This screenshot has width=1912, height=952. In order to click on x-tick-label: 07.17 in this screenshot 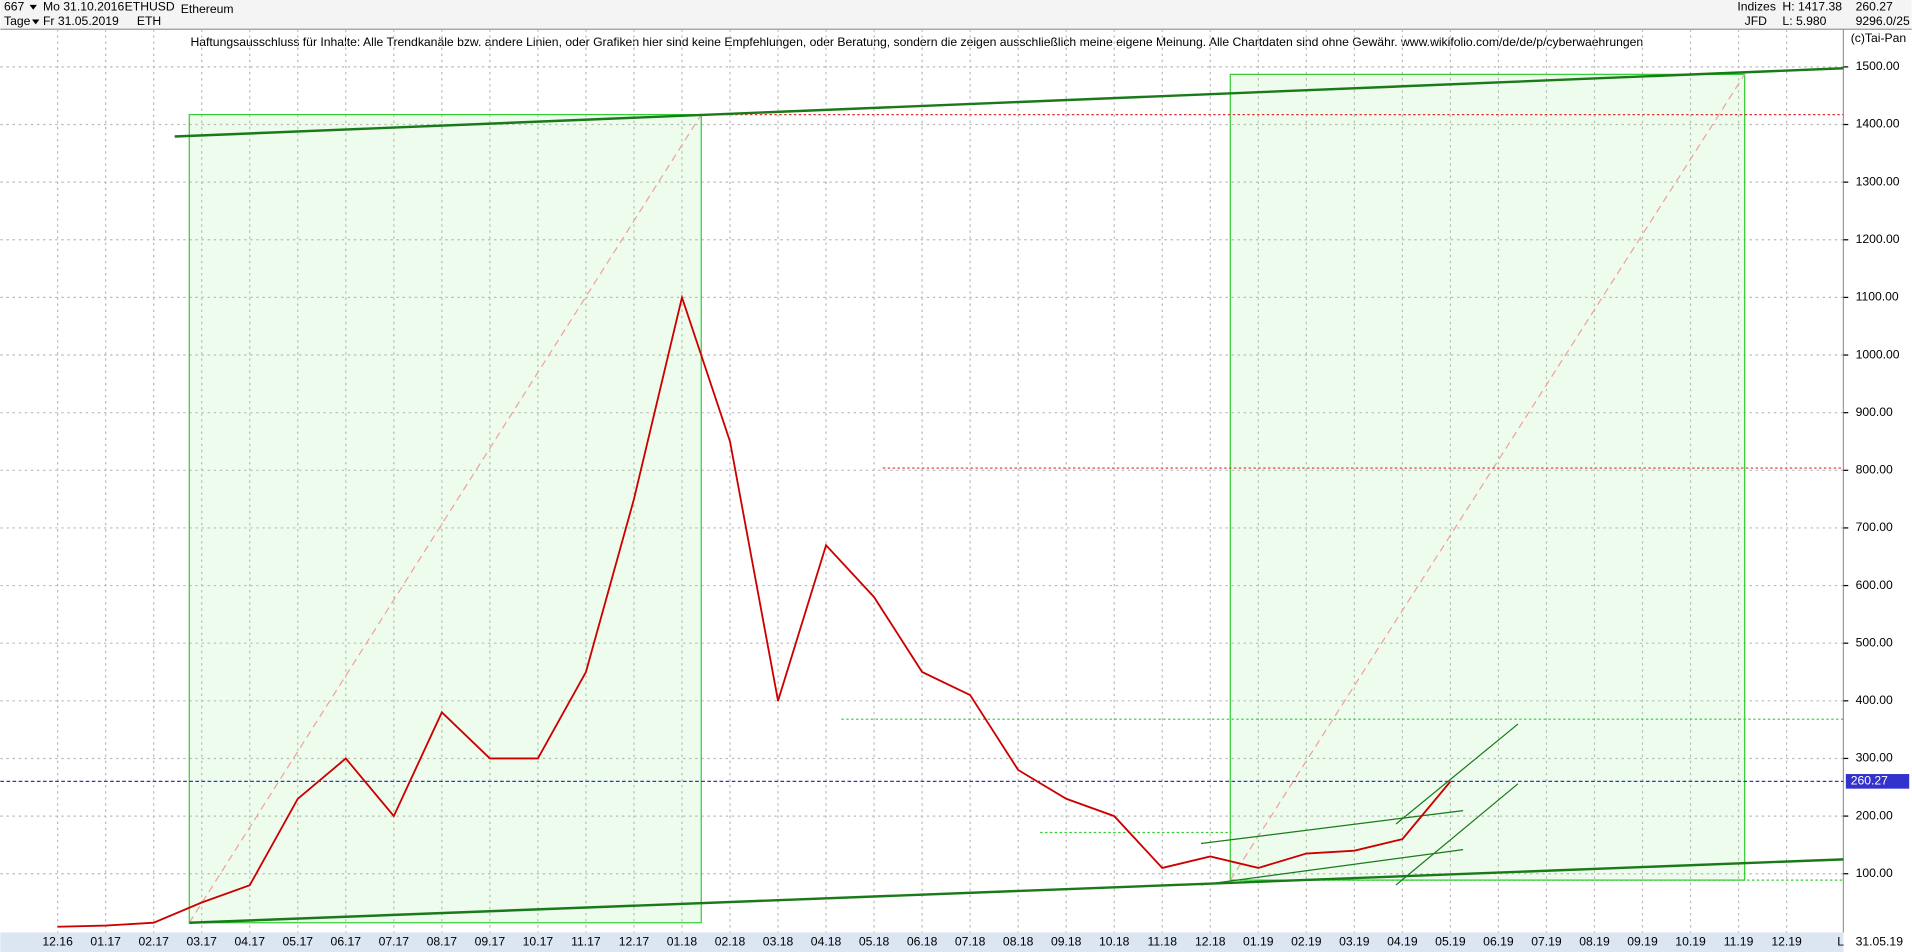, I will do `click(394, 941)`.